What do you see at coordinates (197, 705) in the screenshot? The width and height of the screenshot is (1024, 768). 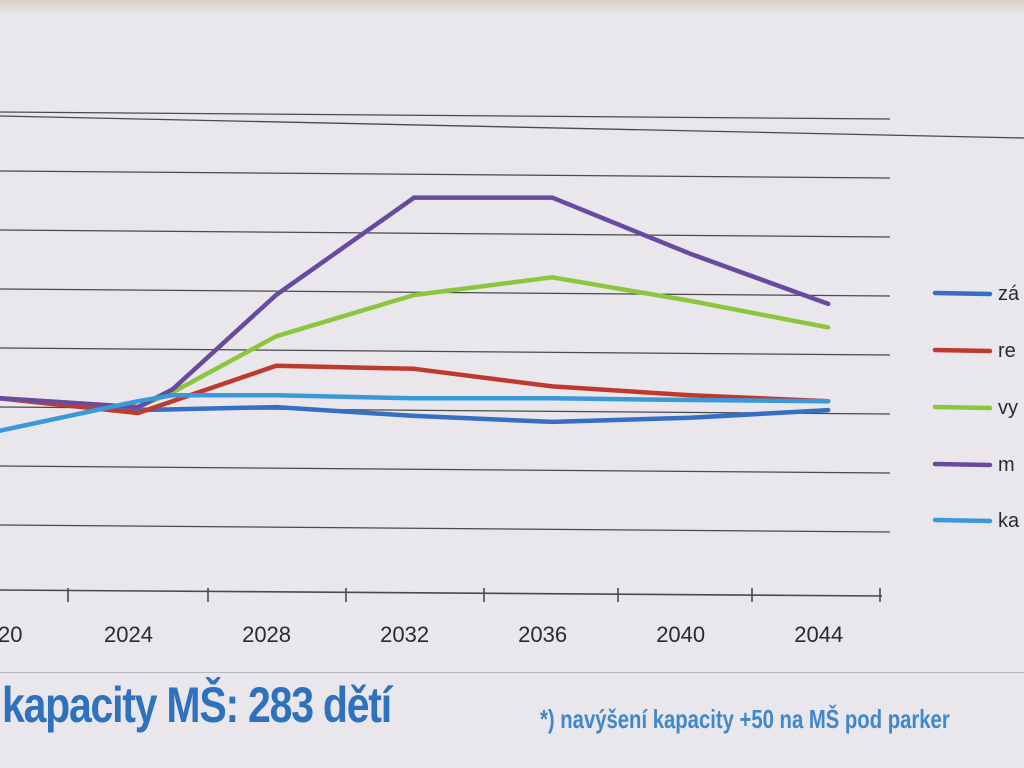 I see `capacity-heading: kapacity MŠ: 283 dětí` at bounding box center [197, 705].